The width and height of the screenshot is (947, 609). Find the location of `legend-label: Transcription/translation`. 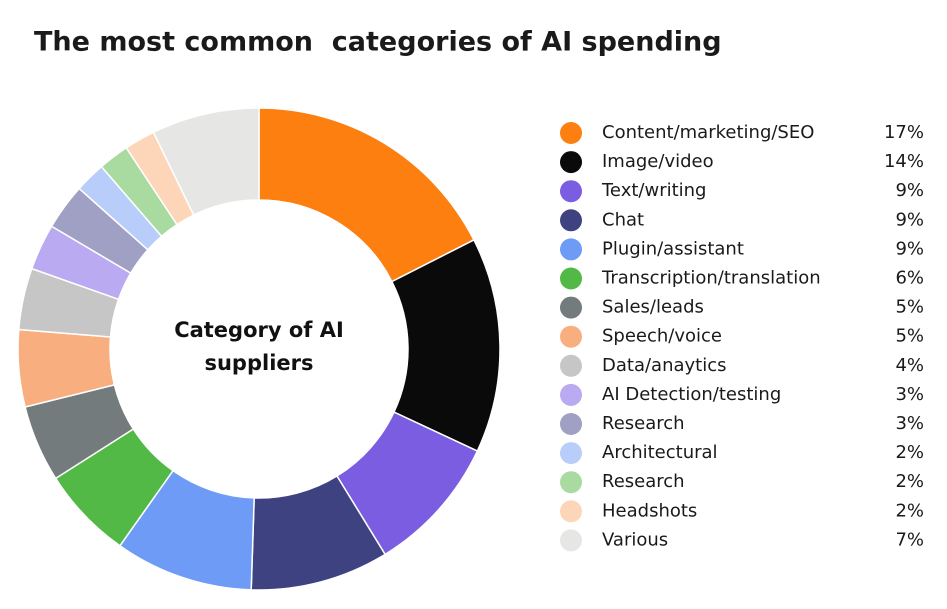

legend-label: Transcription/translation is located at coordinates (711, 278).